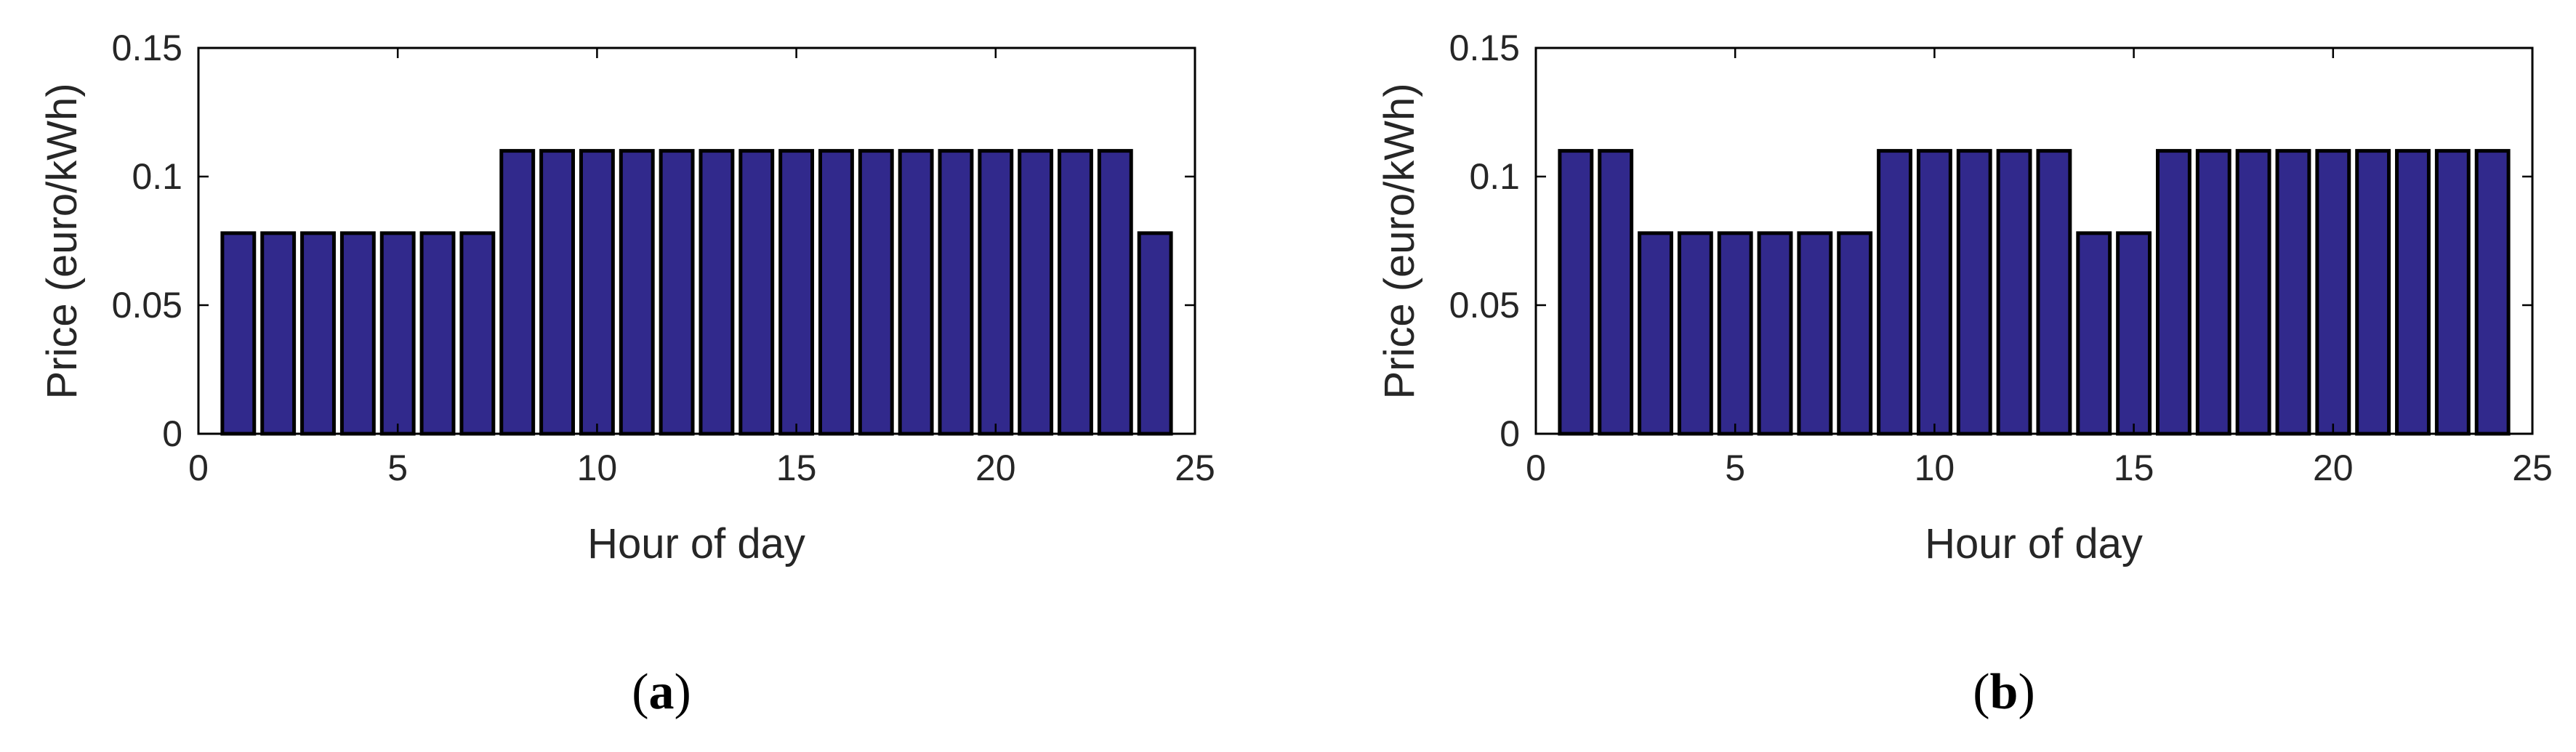  Describe the element at coordinates (1735, 468) in the screenshot. I see `x-tick-label-b-5: 5` at that location.